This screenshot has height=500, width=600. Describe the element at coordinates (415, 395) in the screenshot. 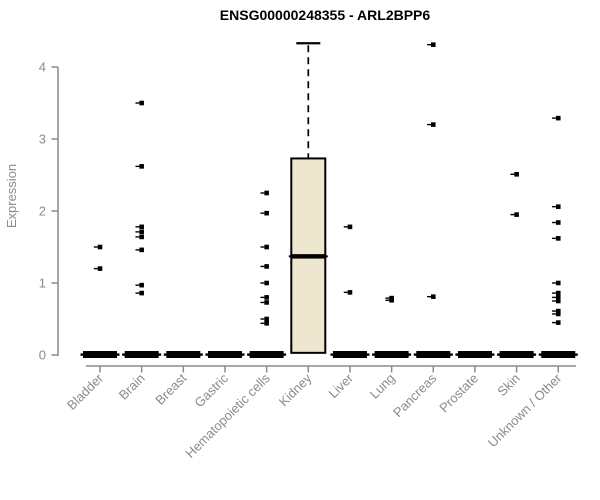

I see `x-category-label: Pancreas` at that location.